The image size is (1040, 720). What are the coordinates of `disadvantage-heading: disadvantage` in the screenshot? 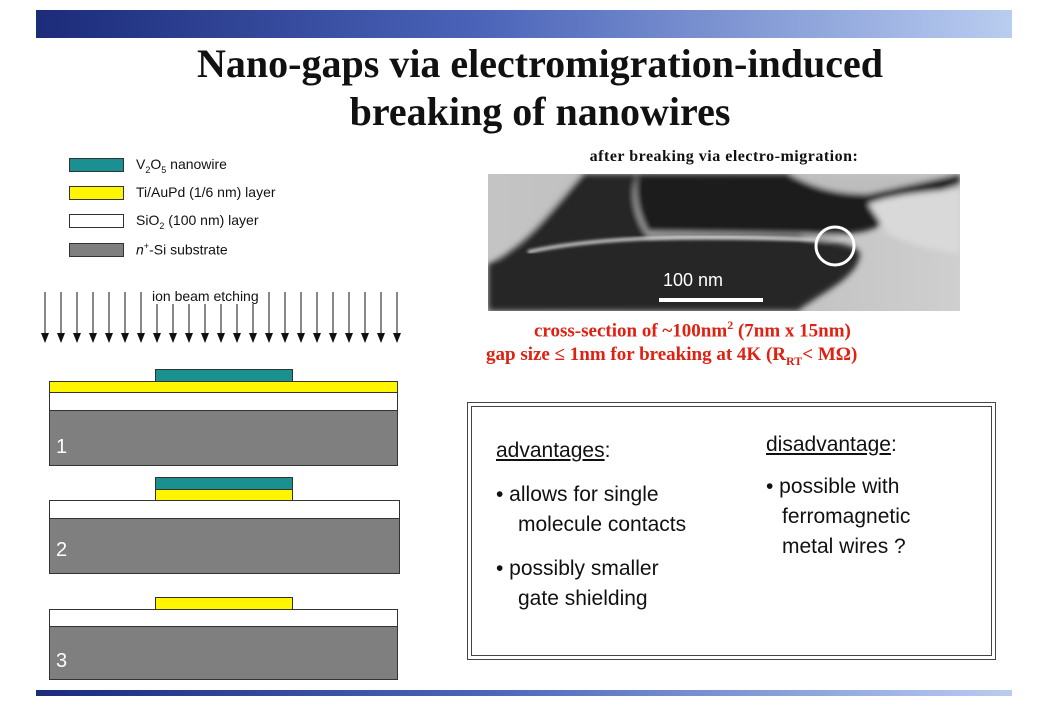 It's located at (828, 444).